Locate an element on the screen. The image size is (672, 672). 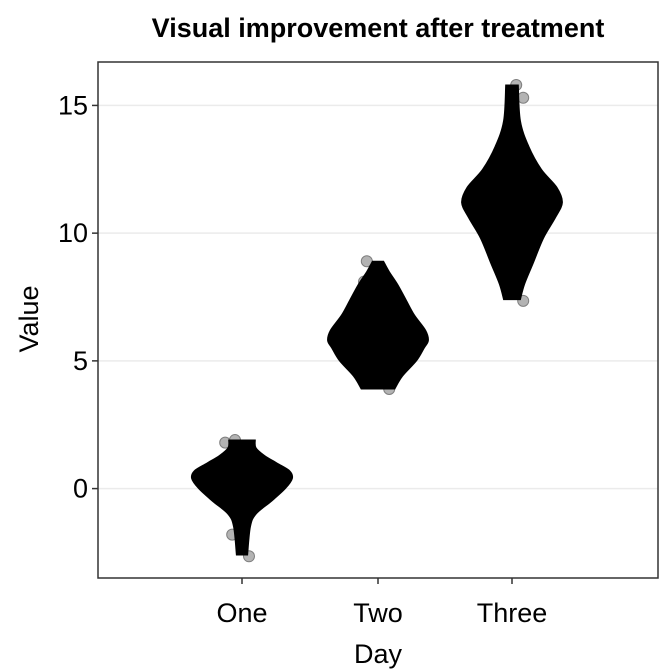
y-axis-title: Value is located at coordinates (29, 318).